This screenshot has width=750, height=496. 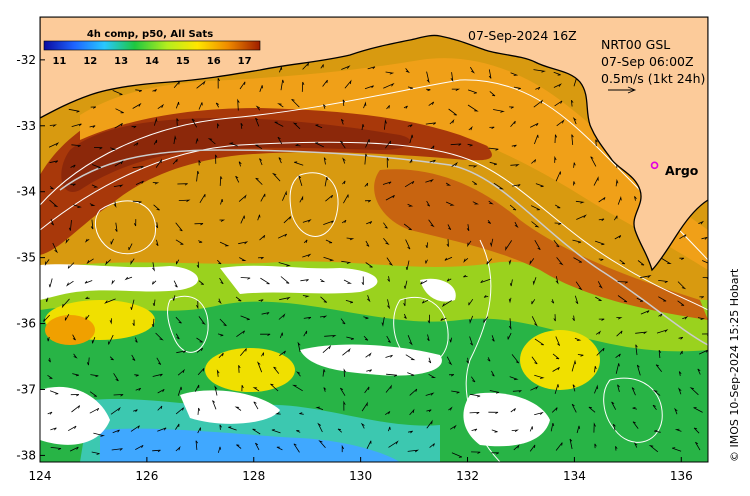 What do you see at coordinates (26, 126) in the screenshot?
I see `lat-tick-label: -33` at bounding box center [26, 126].